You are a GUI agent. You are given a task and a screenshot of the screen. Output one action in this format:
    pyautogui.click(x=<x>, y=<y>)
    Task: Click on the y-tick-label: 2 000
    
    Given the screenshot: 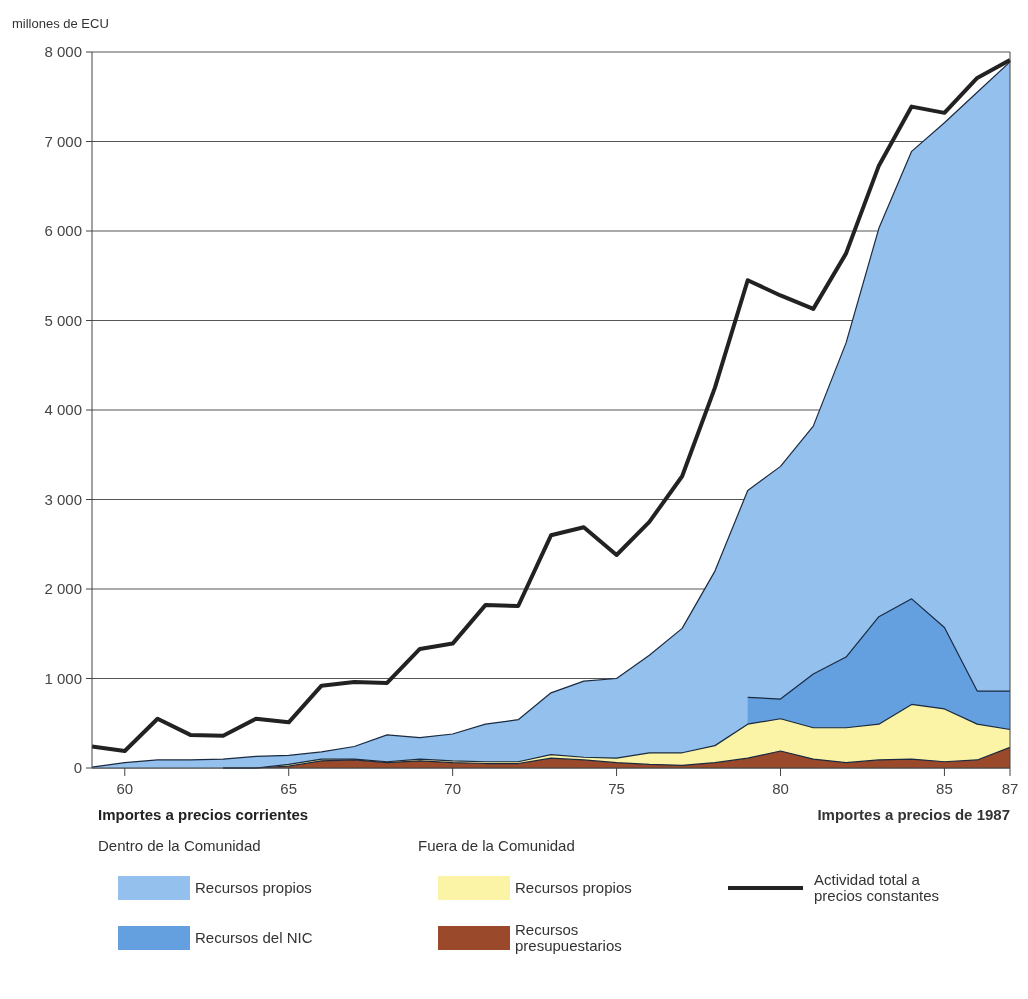 What is the action you would take?
    pyautogui.click(x=63, y=588)
    